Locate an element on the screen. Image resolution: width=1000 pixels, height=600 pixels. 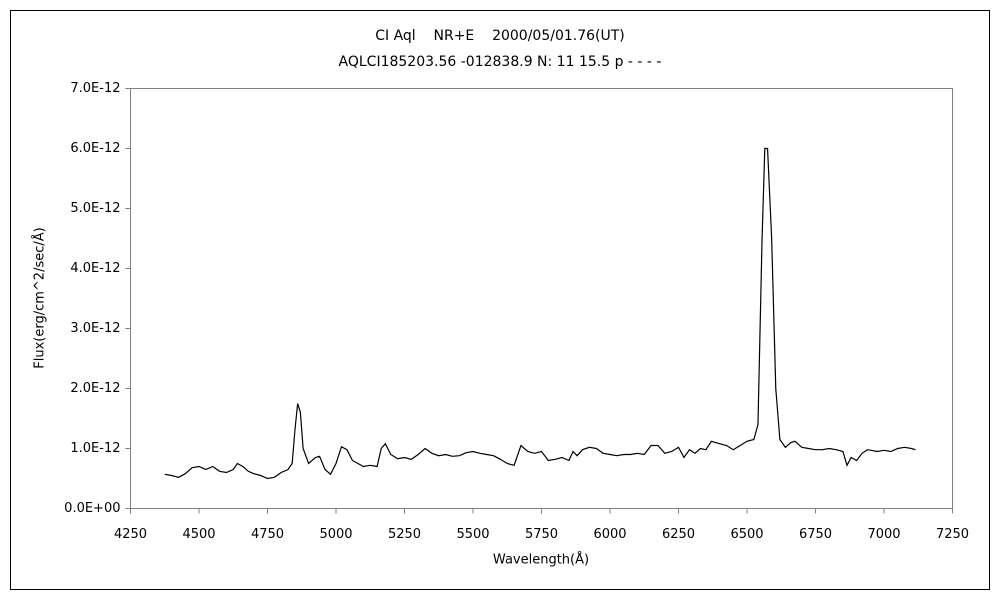
y-tick-label: 2.0E-12 is located at coordinates (95, 388).